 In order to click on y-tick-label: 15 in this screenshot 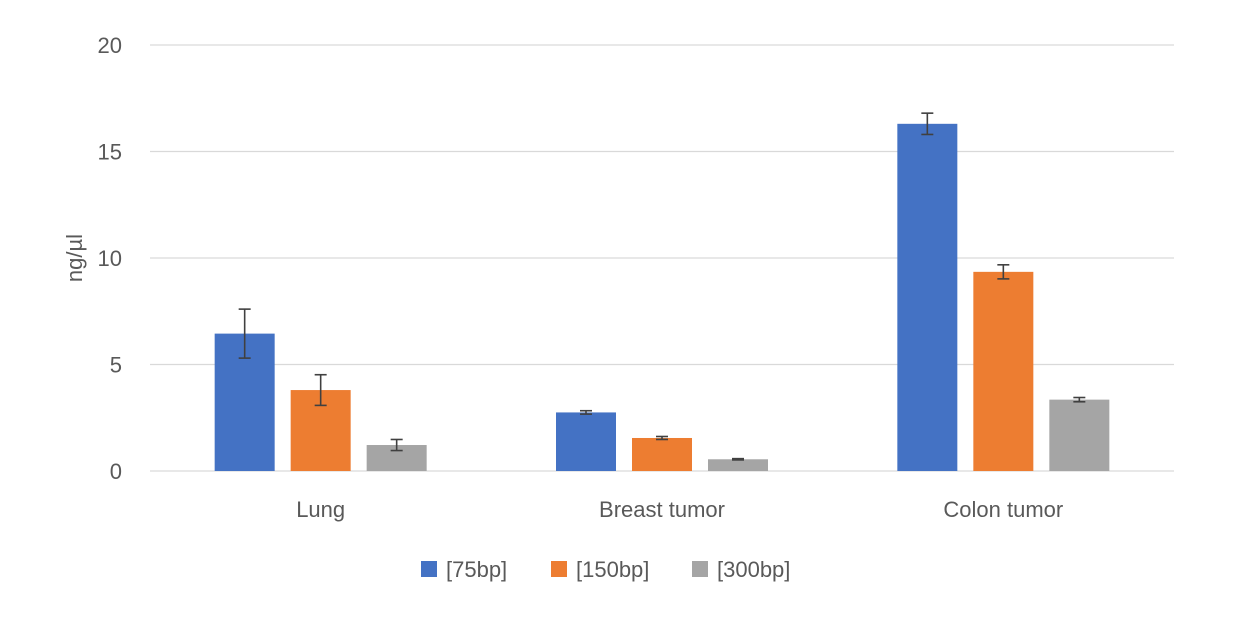, I will do `click(110, 152)`.